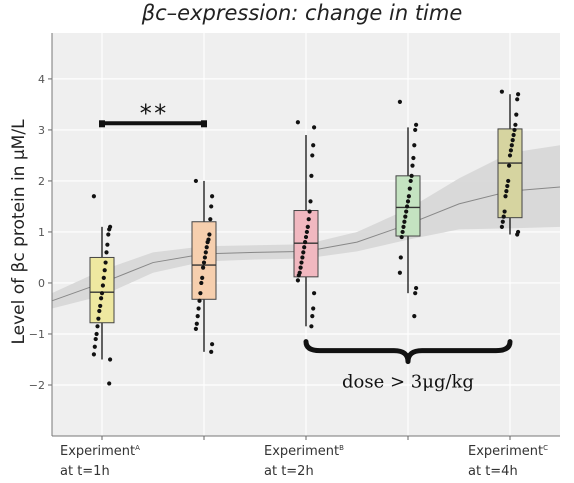 The width and height of the screenshot is (574, 483). Describe the element at coordinates (289, 471) in the screenshot. I see `x-tick-sublabel: at t=2h` at that location.